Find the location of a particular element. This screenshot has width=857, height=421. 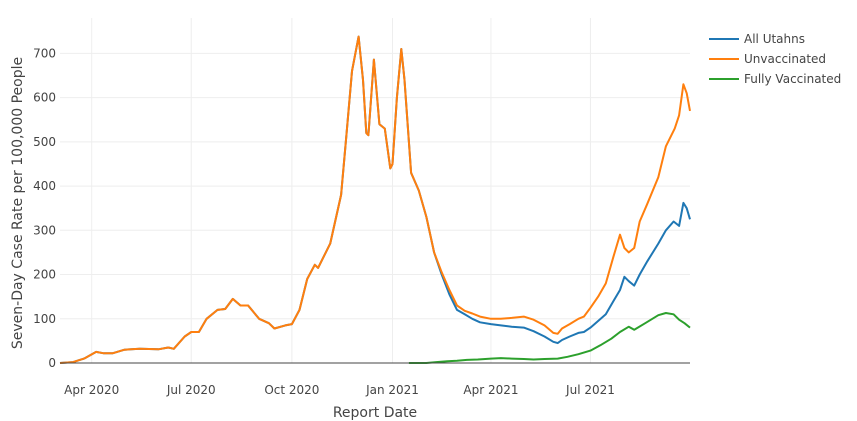

x-axis-title: Report Date is located at coordinates (375, 413).